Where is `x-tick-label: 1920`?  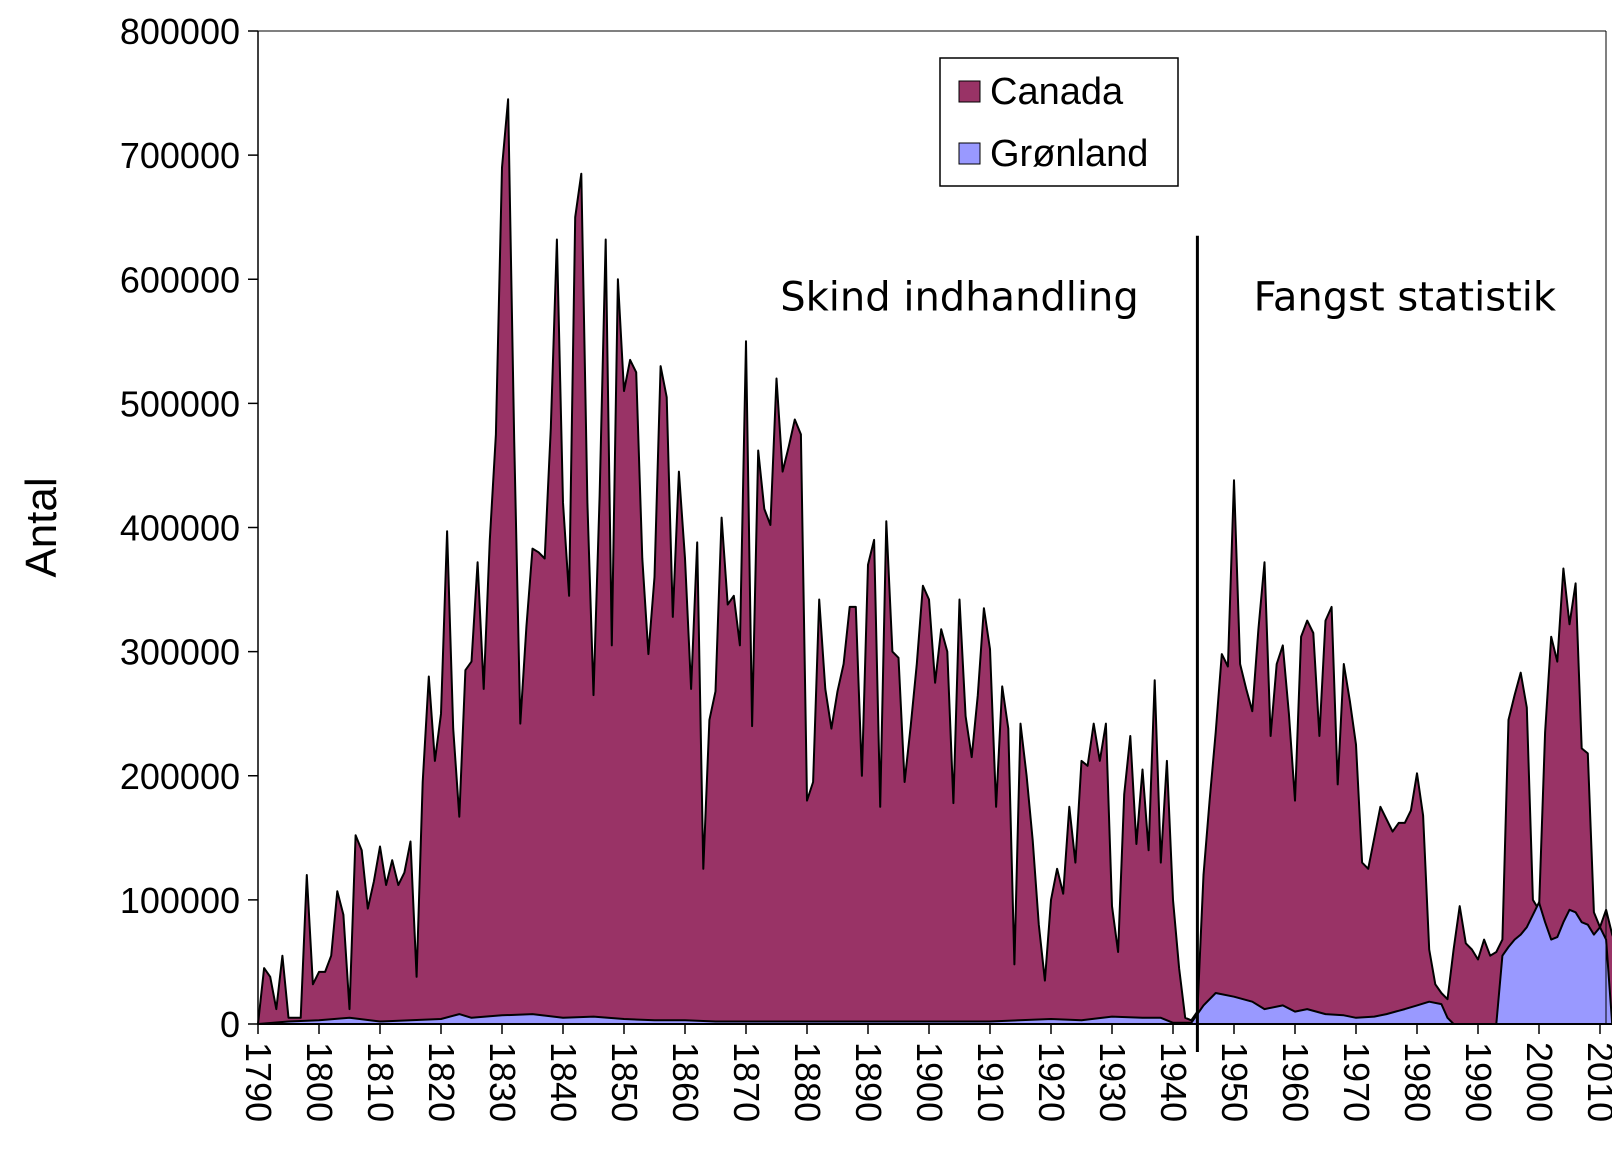
x-tick-label: 1920 is located at coordinates (1051, 1082).